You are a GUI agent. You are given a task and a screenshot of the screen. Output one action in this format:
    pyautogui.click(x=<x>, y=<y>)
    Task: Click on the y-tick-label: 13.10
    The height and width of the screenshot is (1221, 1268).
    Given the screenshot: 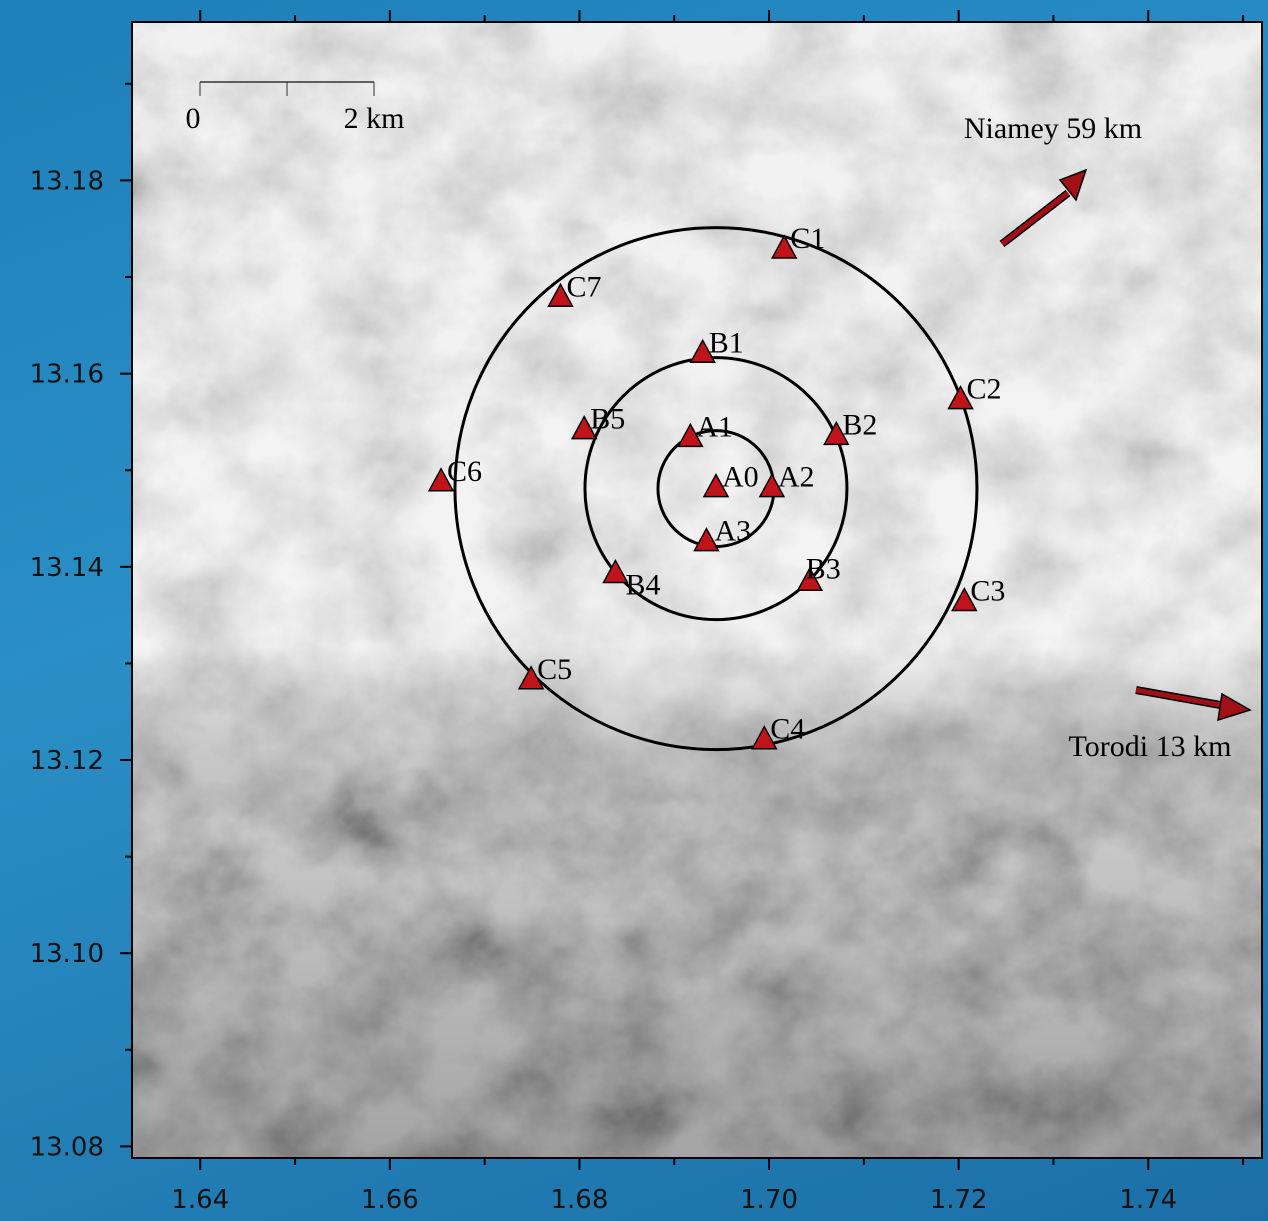 What is the action you would take?
    pyautogui.click(x=67, y=954)
    